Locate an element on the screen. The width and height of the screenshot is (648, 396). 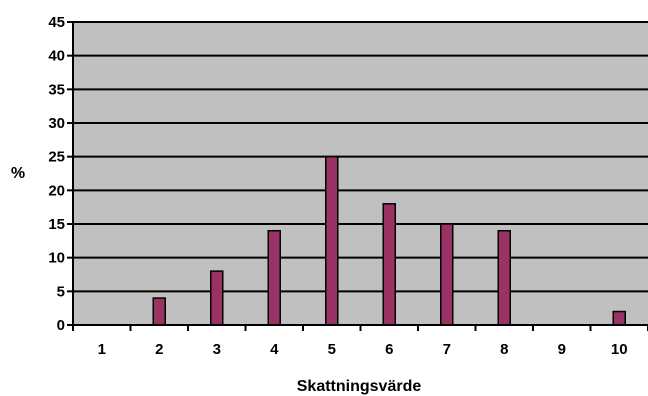
x-tick-label: 3 is located at coordinates (217, 349).